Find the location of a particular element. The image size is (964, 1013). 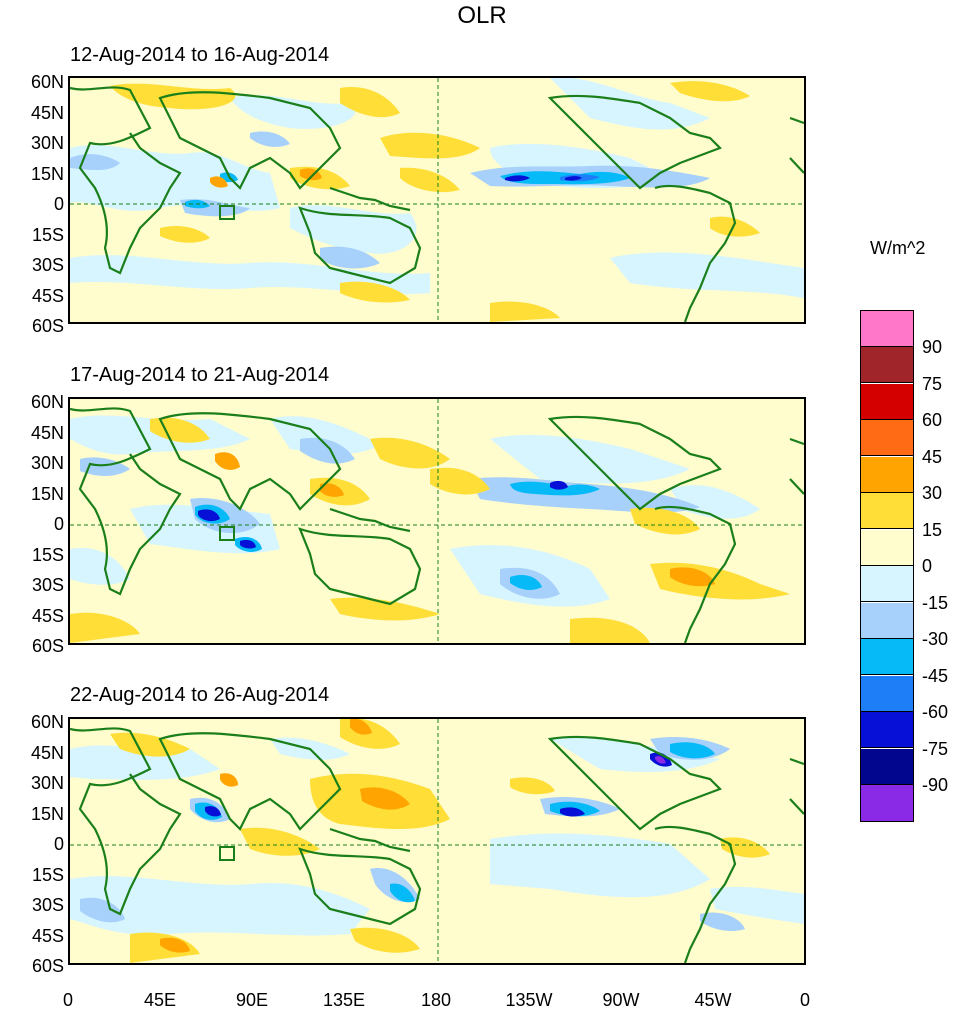

colorbar-label: 30 is located at coordinates (932, 493).